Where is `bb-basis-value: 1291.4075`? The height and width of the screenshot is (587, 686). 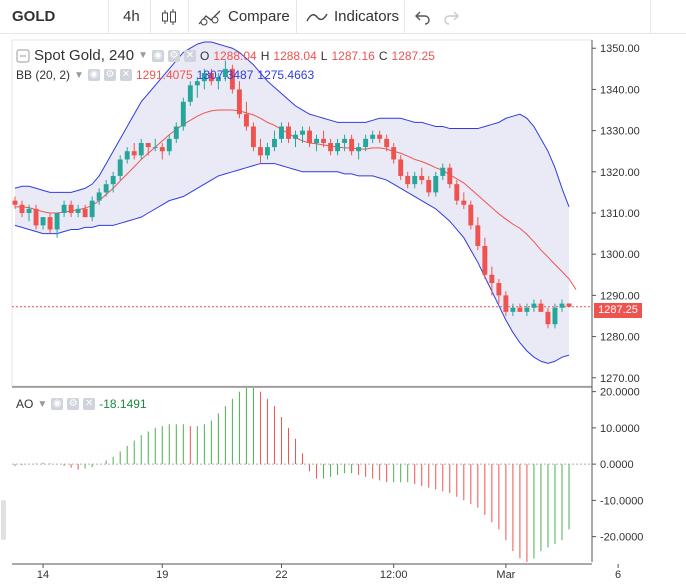 bb-basis-value: 1291.4075 is located at coordinates (164, 75).